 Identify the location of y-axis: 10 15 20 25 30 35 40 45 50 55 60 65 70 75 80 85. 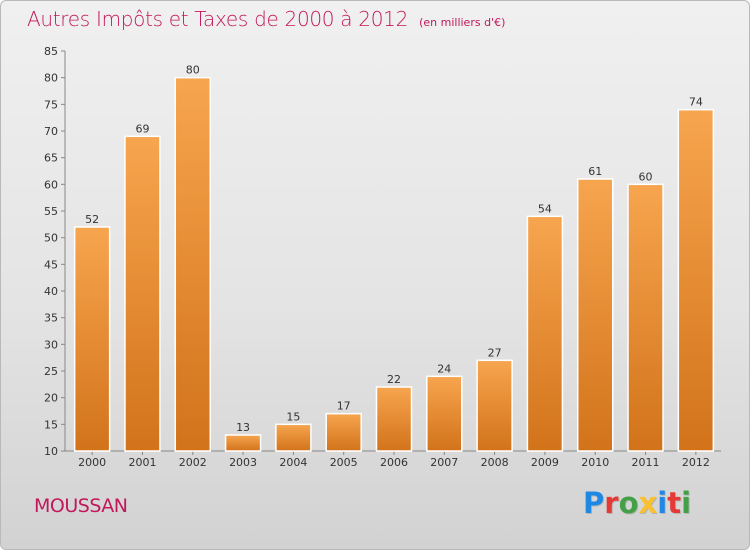
(55, 251).